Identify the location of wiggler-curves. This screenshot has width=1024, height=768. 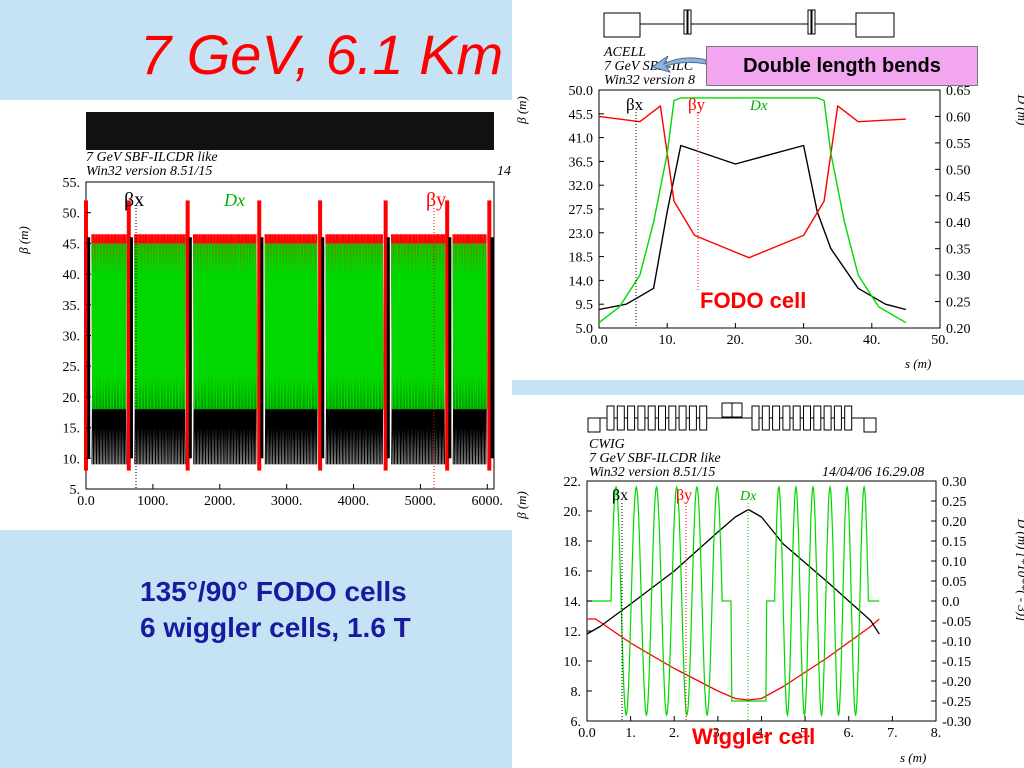
(733, 602).